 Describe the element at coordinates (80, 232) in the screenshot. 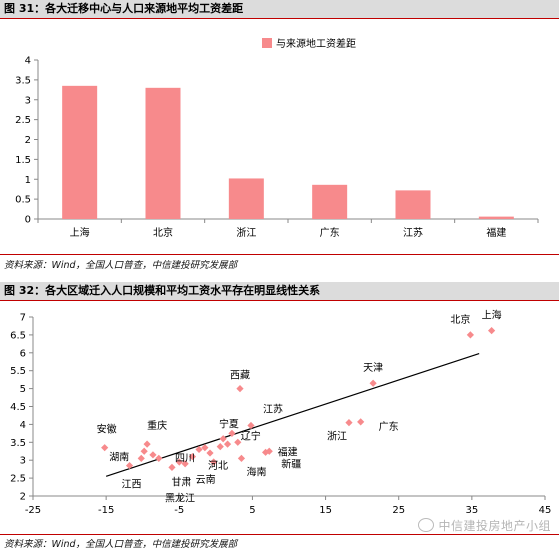

I see `x-tick-label: 上海` at that location.